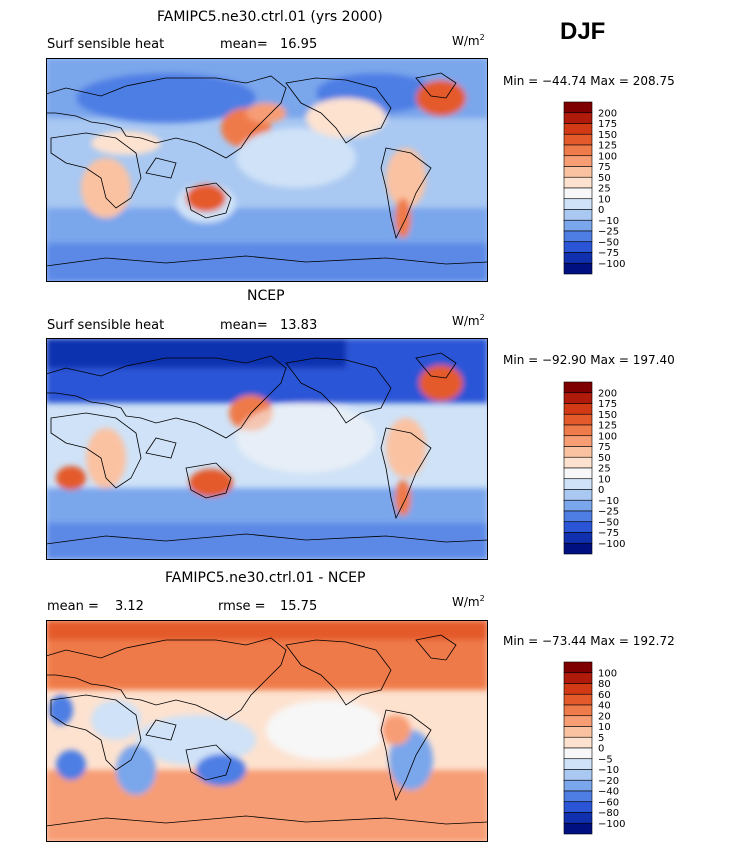 The height and width of the screenshot is (852, 733). Describe the element at coordinates (604, 706) in the screenshot. I see `colorbar-tick-label: 40` at that location.